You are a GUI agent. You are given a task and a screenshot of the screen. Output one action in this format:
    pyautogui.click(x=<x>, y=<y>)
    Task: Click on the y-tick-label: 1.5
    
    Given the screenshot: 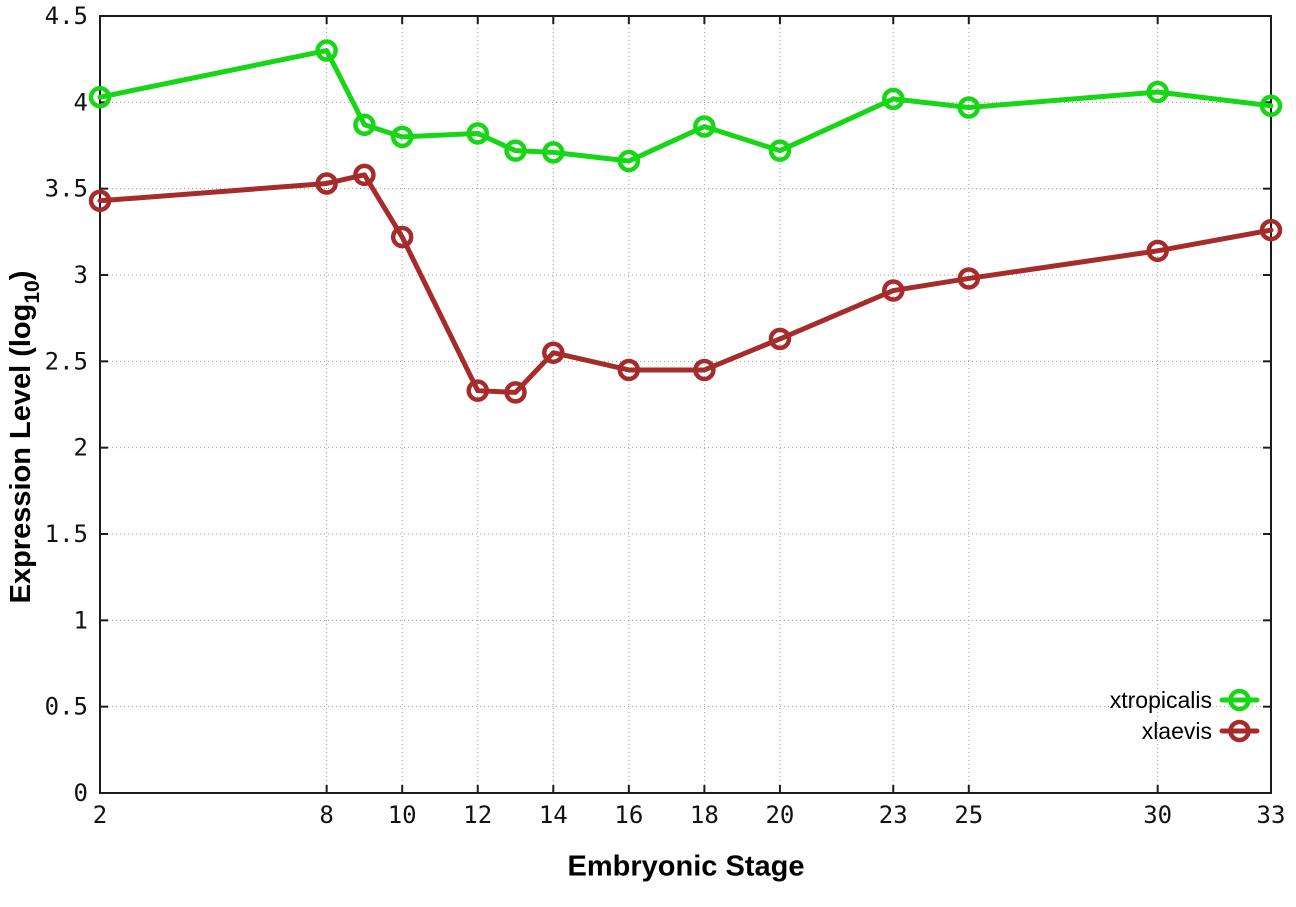 What is the action you would take?
    pyautogui.click(x=66, y=534)
    